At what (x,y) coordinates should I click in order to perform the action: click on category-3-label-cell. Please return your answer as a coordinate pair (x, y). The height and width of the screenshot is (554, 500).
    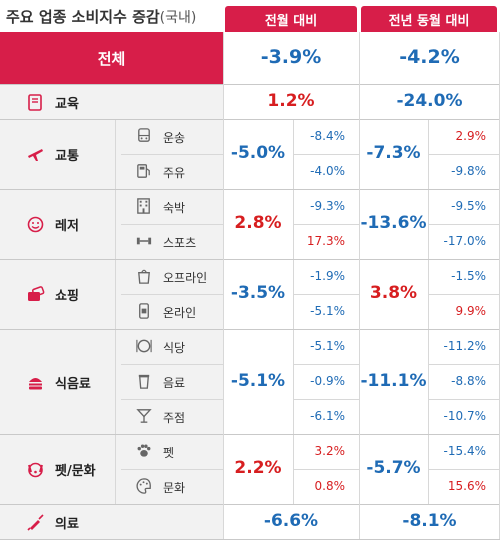
    Looking at the image, I should click on (57, 294).